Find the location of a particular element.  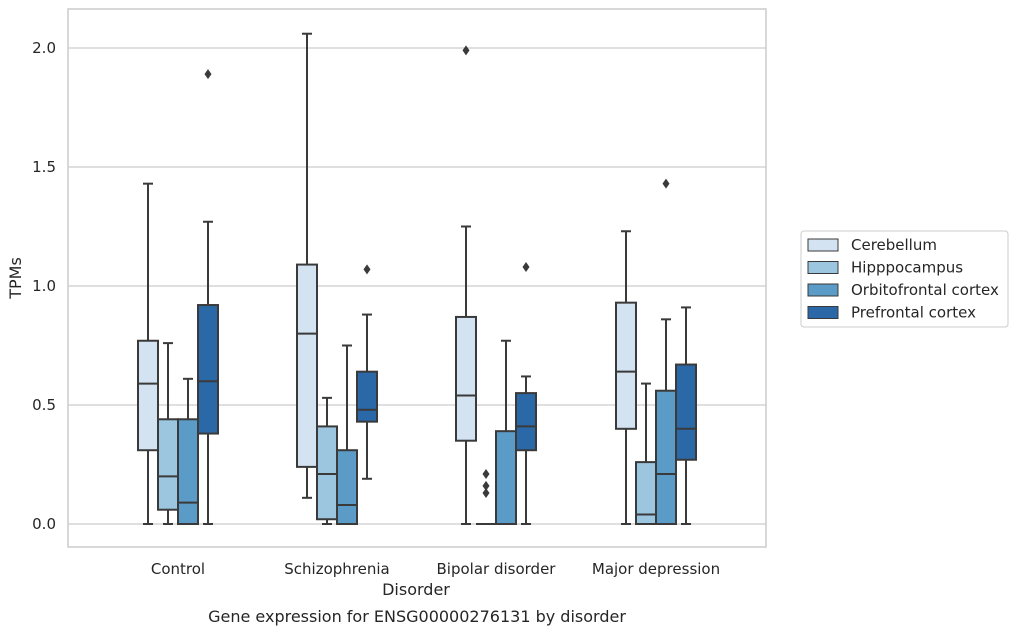

legend-label: Prefrontal cortex is located at coordinates (913, 313).